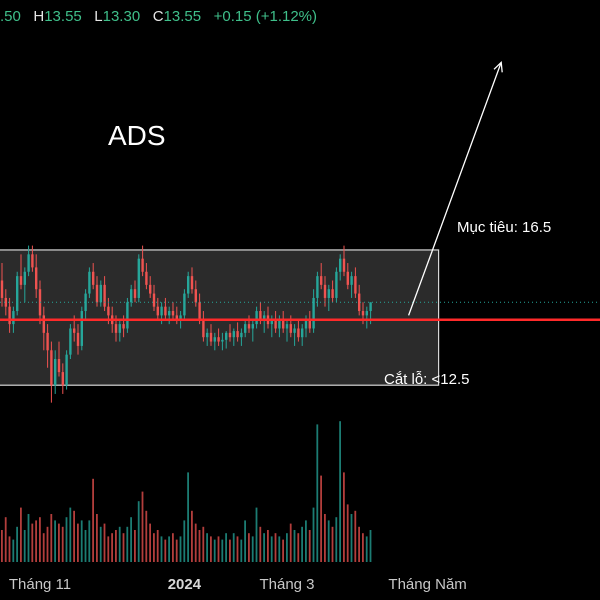 The image size is (600, 600). What do you see at coordinates (98, 16) in the screenshot?
I see `low-key: L` at bounding box center [98, 16].